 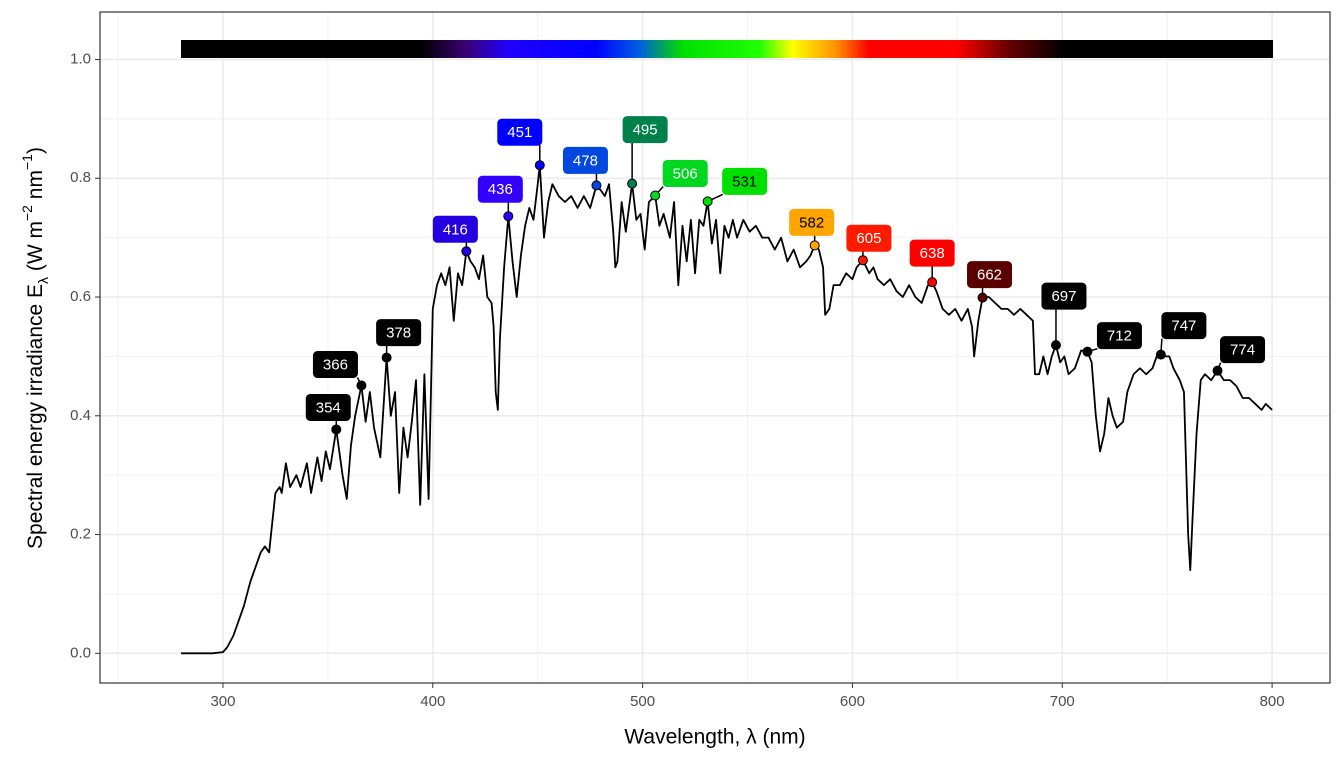 I want to click on peak-label: 451, so click(x=519, y=132).